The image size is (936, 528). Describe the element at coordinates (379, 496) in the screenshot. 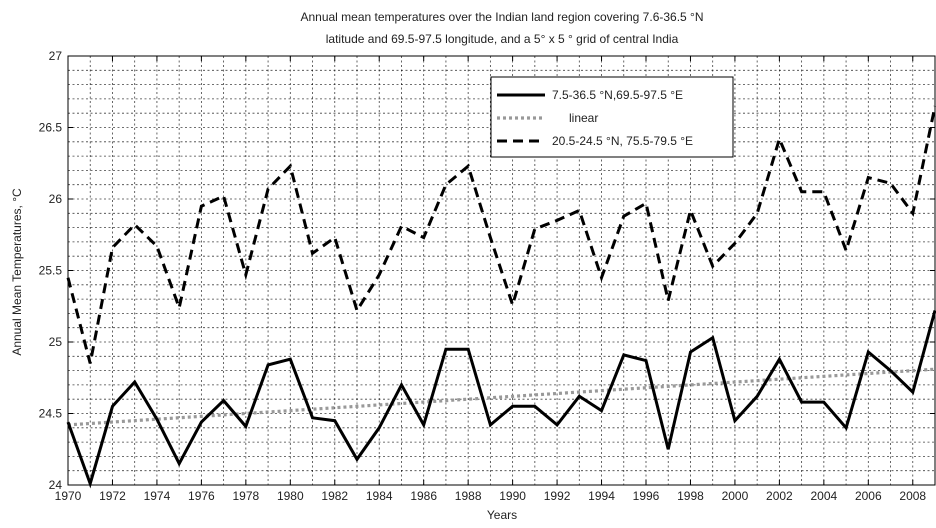

I see `x-tick-label: 1984` at that location.